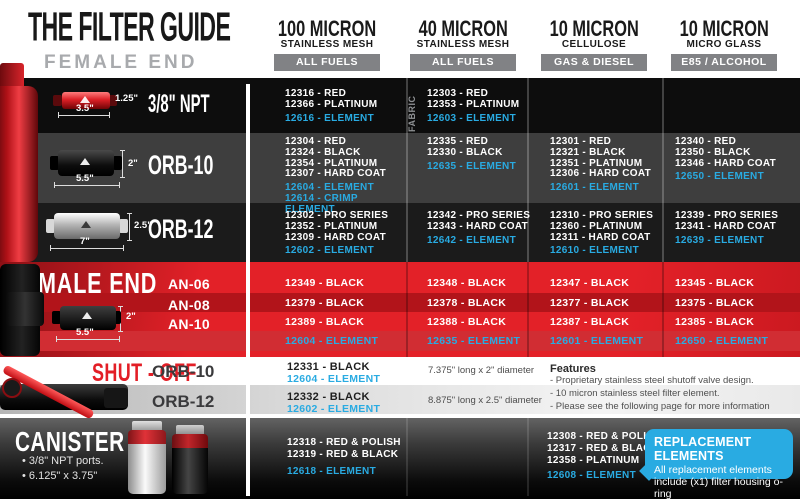 The width and height of the screenshot is (800, 499). Describe the element at coordinates (129, 28) in the screenshot. I see `page-title: THE FILTER GUIDE` at that location.